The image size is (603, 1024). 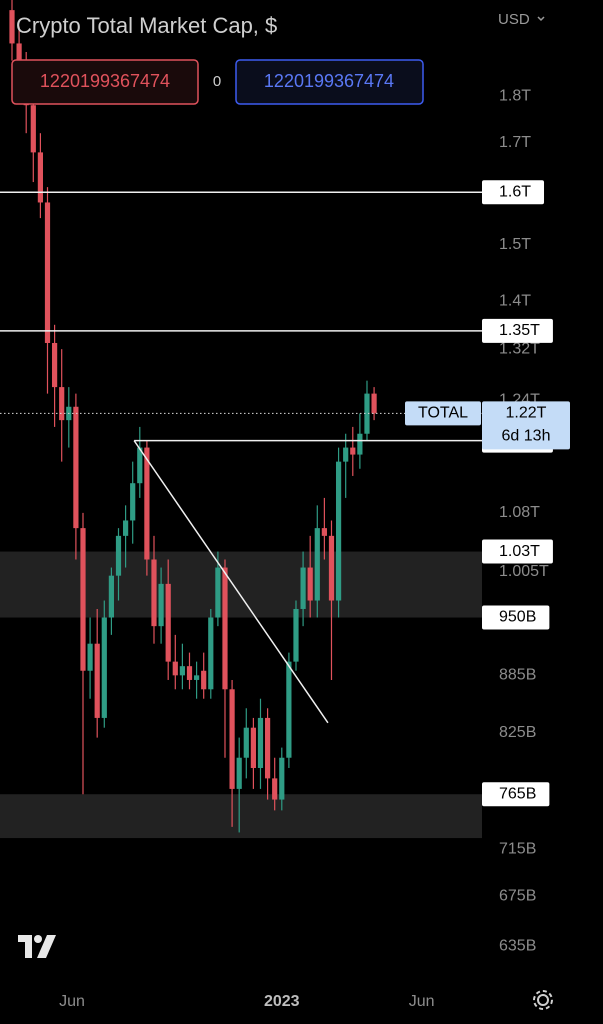 I want to click on countdown: 6d 13h, so click(x=526, y=436).